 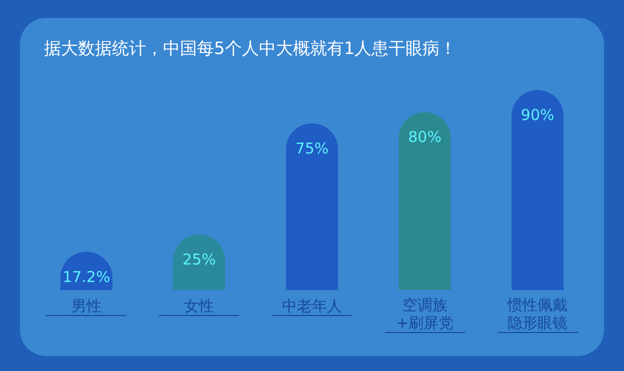 What do you see at coordinates (250, 49) in the screenshot?
I see `title: 据大数据统计，中国每5个人中大概就有1人患干眼病！` at bounding box center [250, 49].